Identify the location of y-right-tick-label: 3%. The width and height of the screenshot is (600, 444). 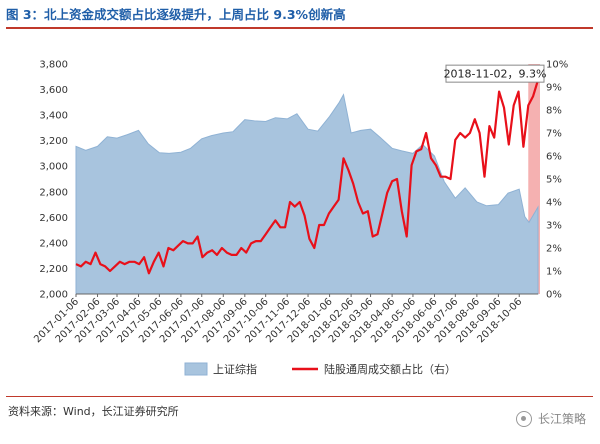
(554, 226).